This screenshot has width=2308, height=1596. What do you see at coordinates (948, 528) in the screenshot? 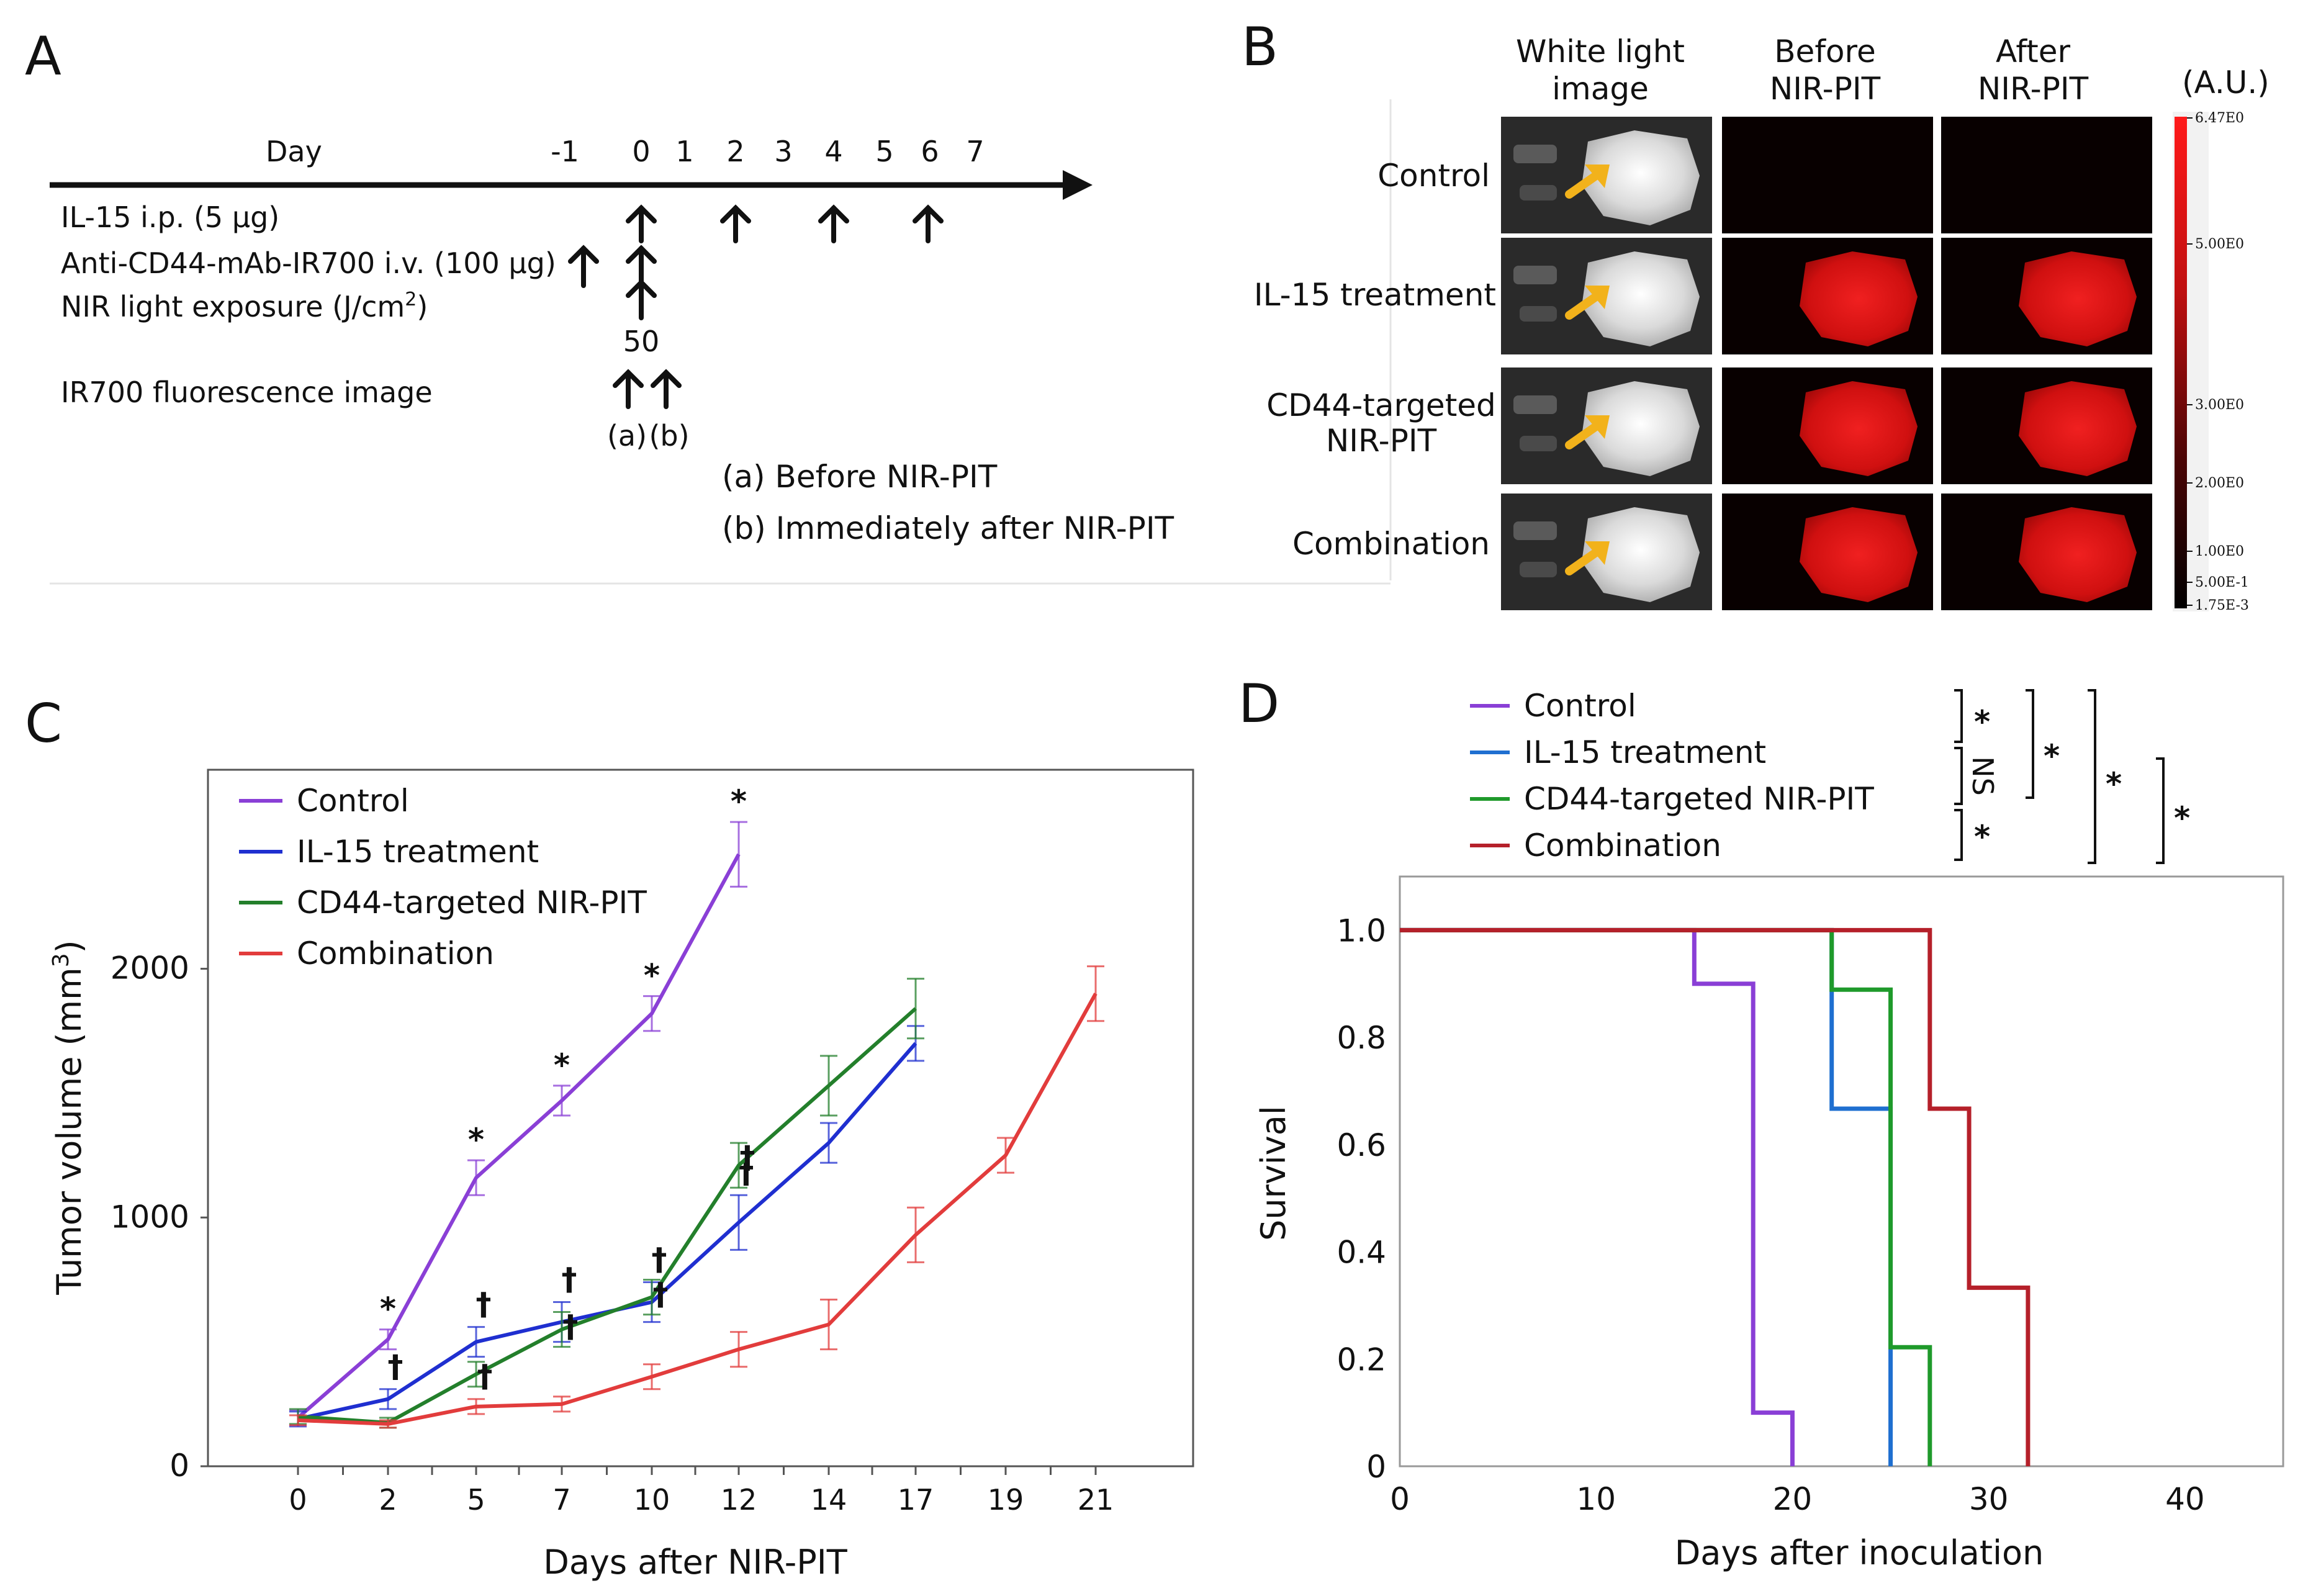
I see `note-b: (b) Immediately after NIR-PIT` at bounding box center [948, 528].